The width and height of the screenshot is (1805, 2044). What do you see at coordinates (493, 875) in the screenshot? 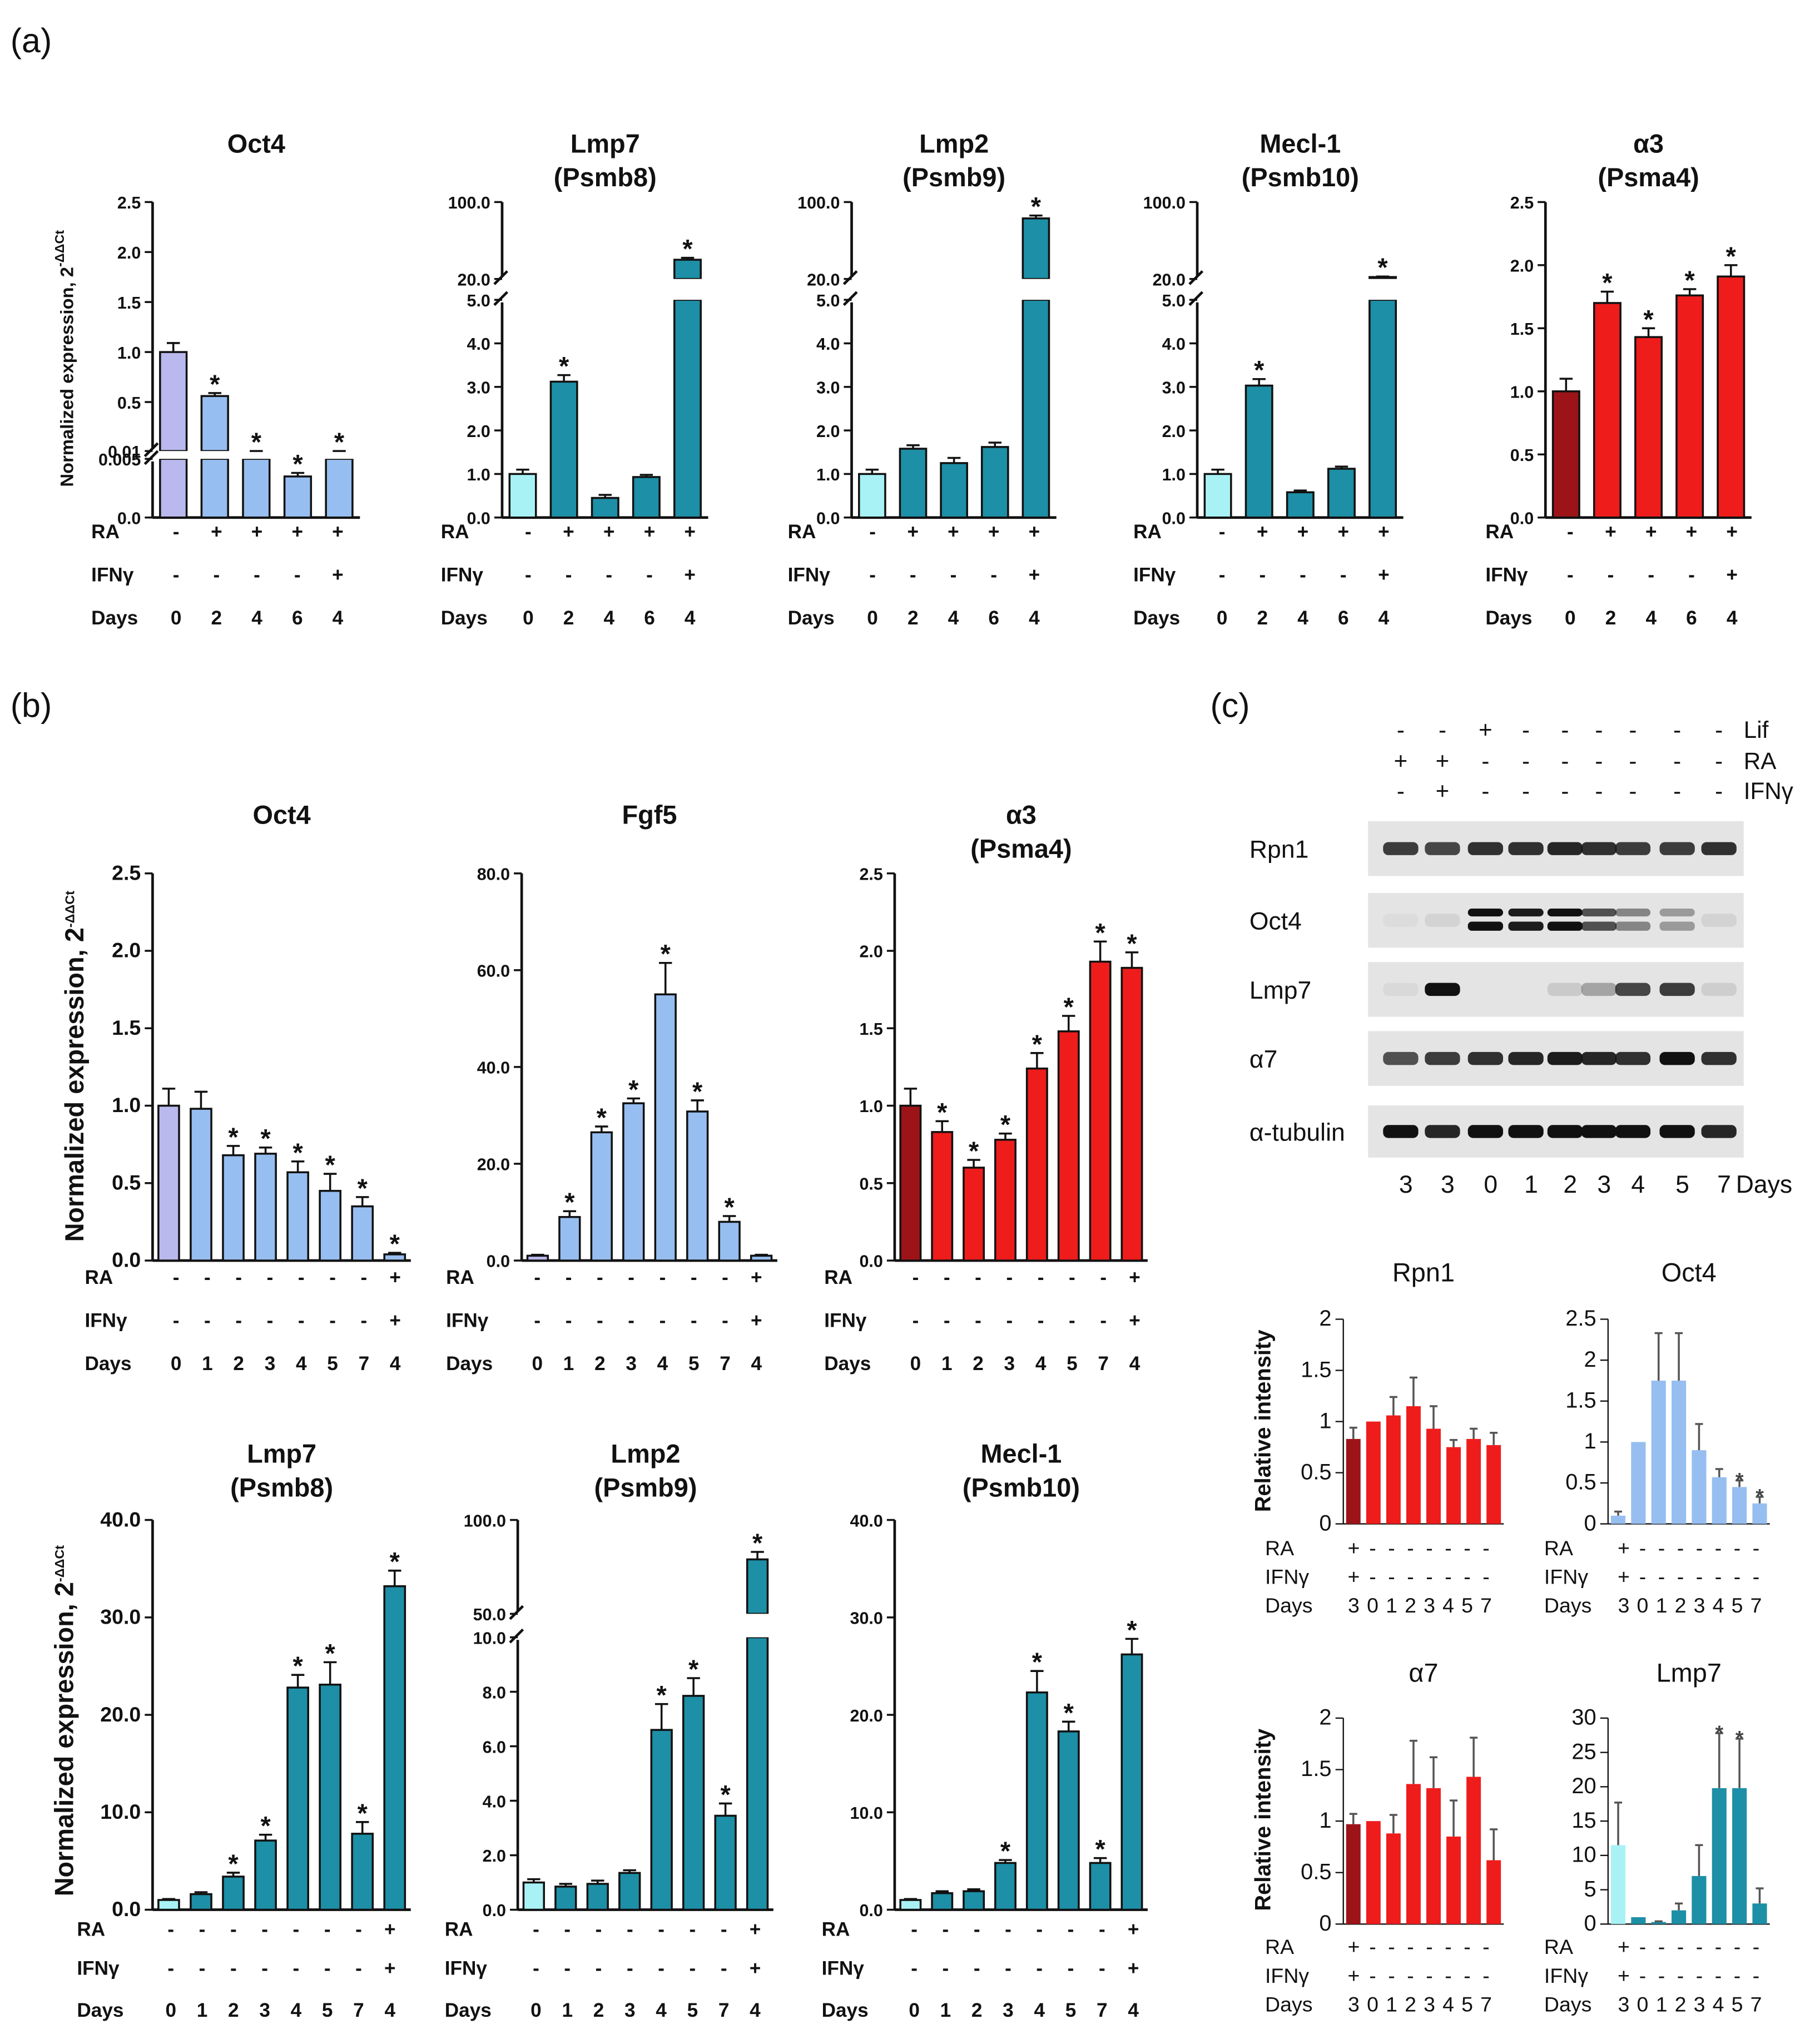
I see `y-tick-label: 80.0` at bounding box center [493, 875].